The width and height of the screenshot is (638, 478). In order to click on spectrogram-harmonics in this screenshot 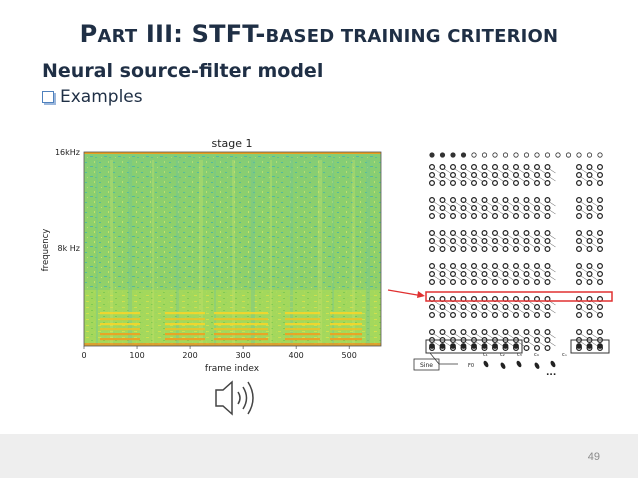, I will do `click(232, 329)`.